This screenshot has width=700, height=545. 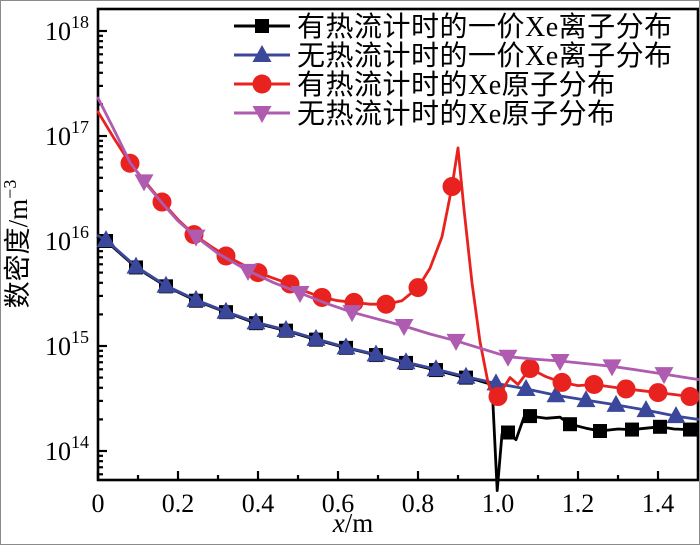 What do you see at coordinates (498, 503) in the screenshot?
I see `x-tick-label: 1.0` at bounding box center [498, 503].